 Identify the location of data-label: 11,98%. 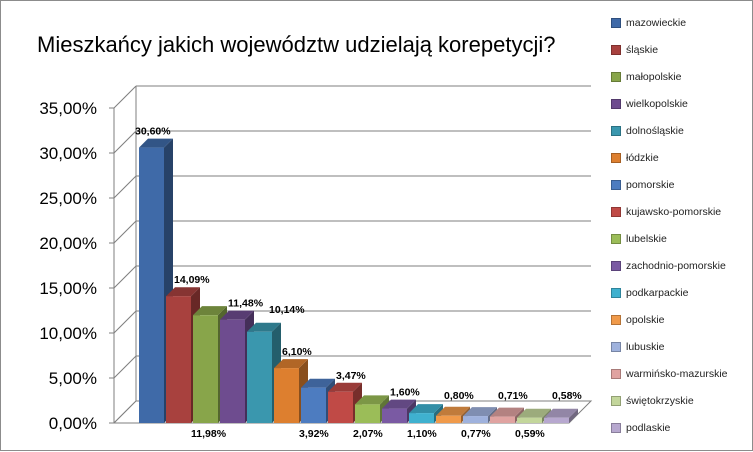
(209, 434).